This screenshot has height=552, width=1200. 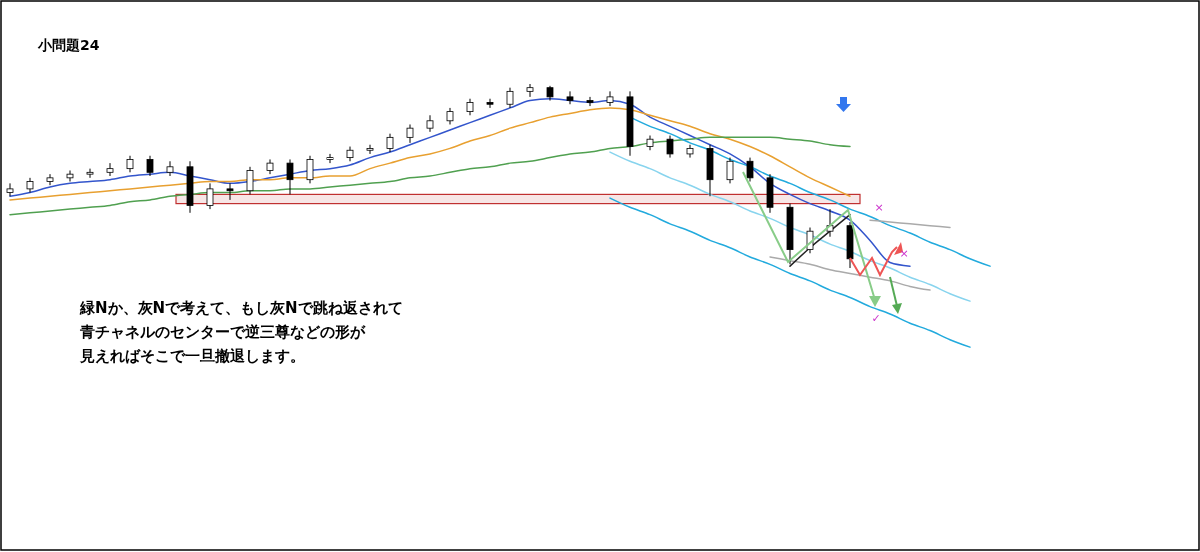 I want to click on text: 見えればそこで一旦撤退します。, so click(x=192, y=356).